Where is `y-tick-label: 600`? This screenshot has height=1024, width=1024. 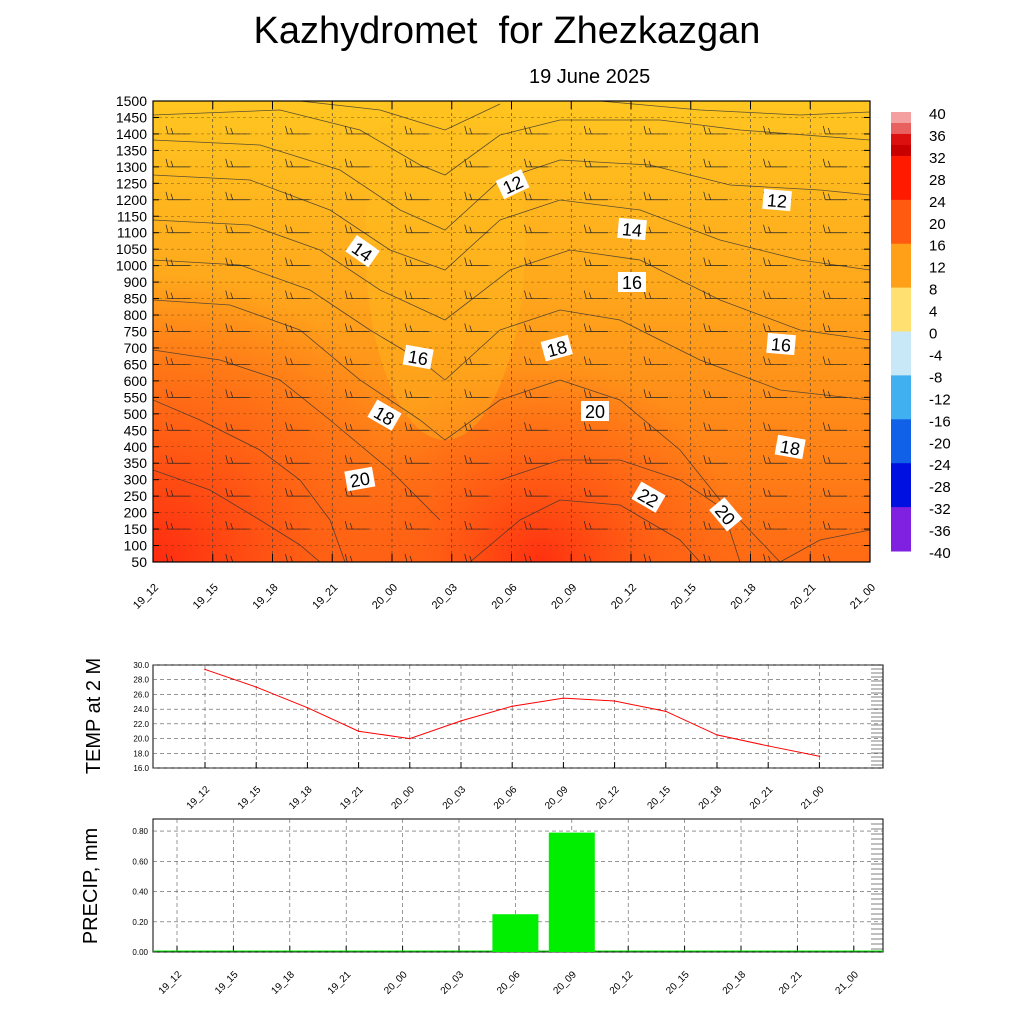
y-tick-label: 600 is located at coordinates (136, 381).